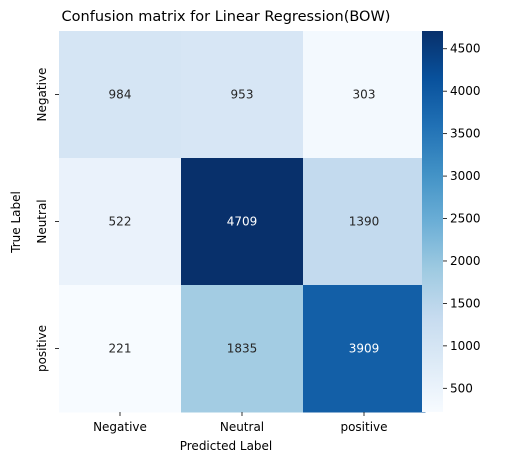  What do you see at coordinates (465, 303) in the screenshot?
I see `colorbar-tick-label: 1500` at bounding box center [465, 303].